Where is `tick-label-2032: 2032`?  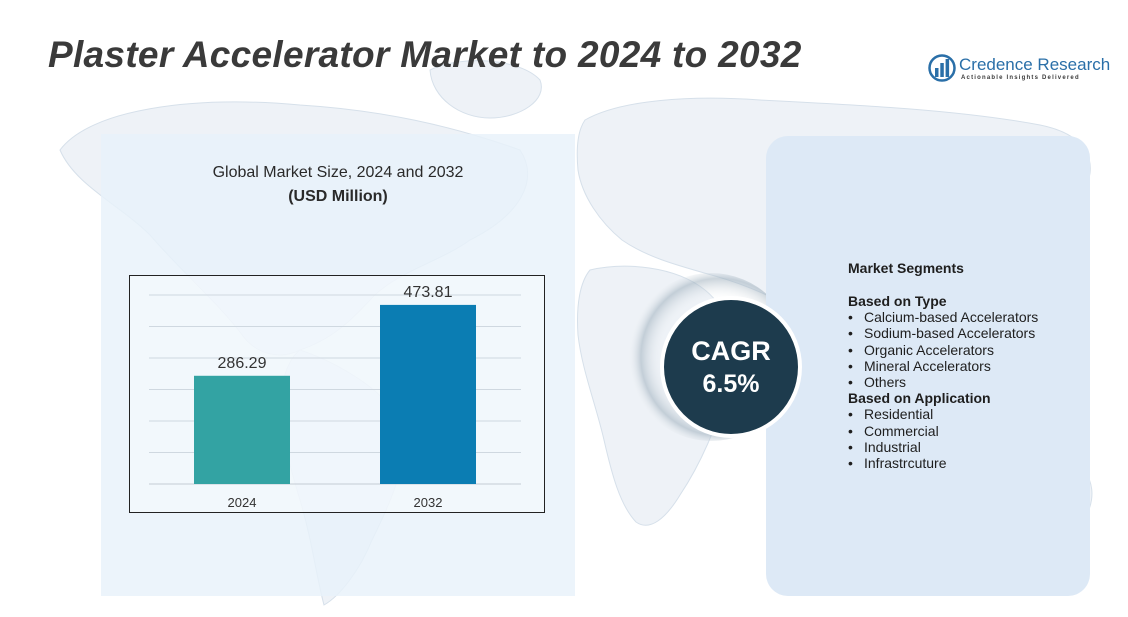
tick-label-2032: 2032 is located at coordinates (428, 502).